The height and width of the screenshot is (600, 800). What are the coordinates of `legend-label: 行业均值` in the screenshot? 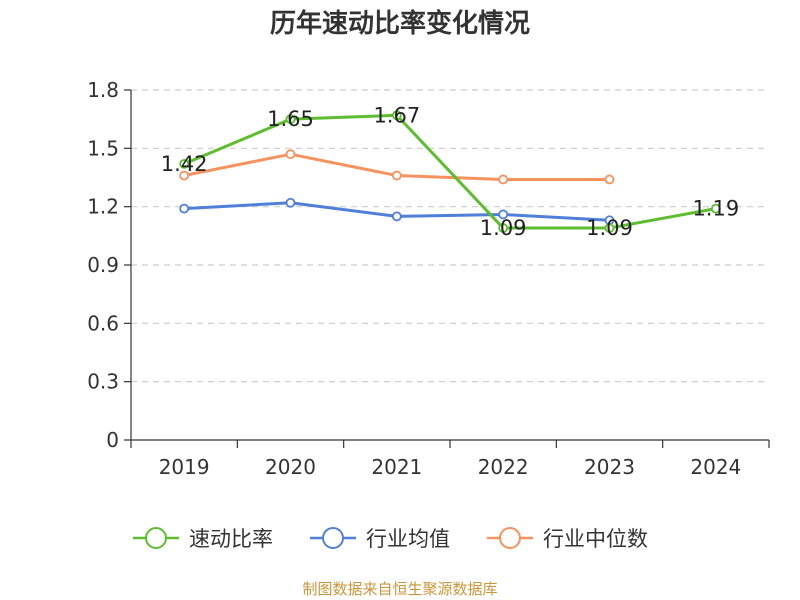 It's located at (408, 539).